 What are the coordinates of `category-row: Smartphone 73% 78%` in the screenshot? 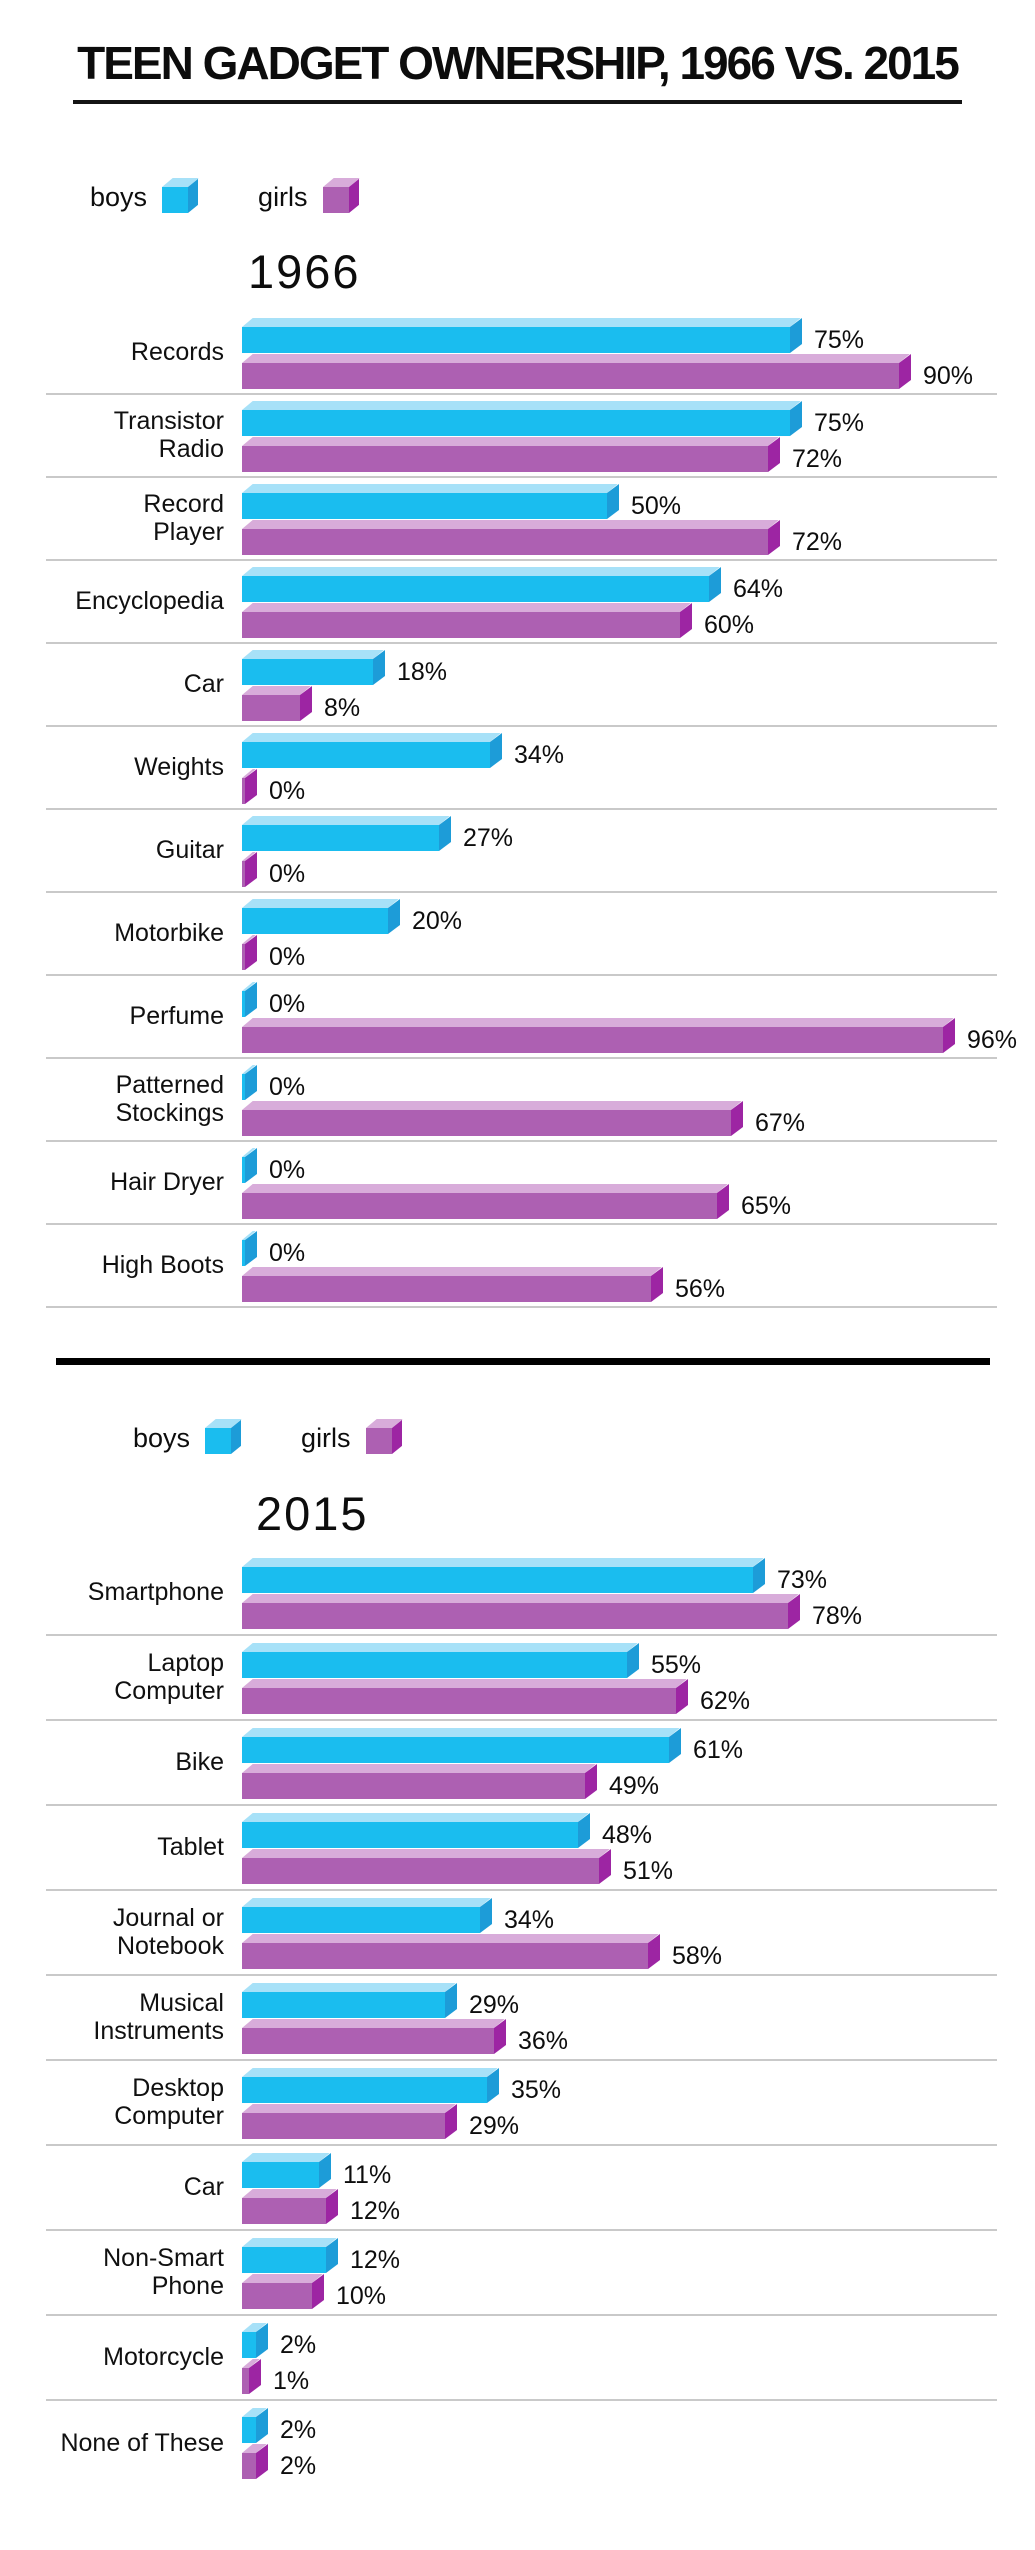 It's located at (521, 1593).